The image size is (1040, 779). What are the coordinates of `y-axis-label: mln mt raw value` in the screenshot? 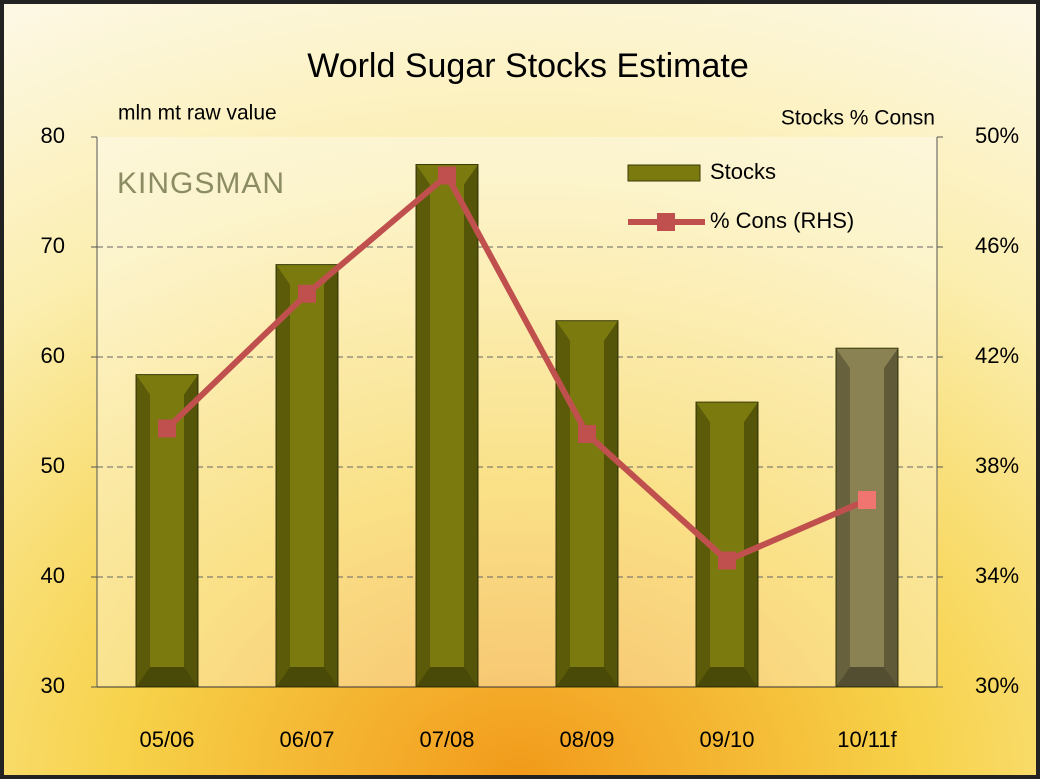 It's located at (197, 113).